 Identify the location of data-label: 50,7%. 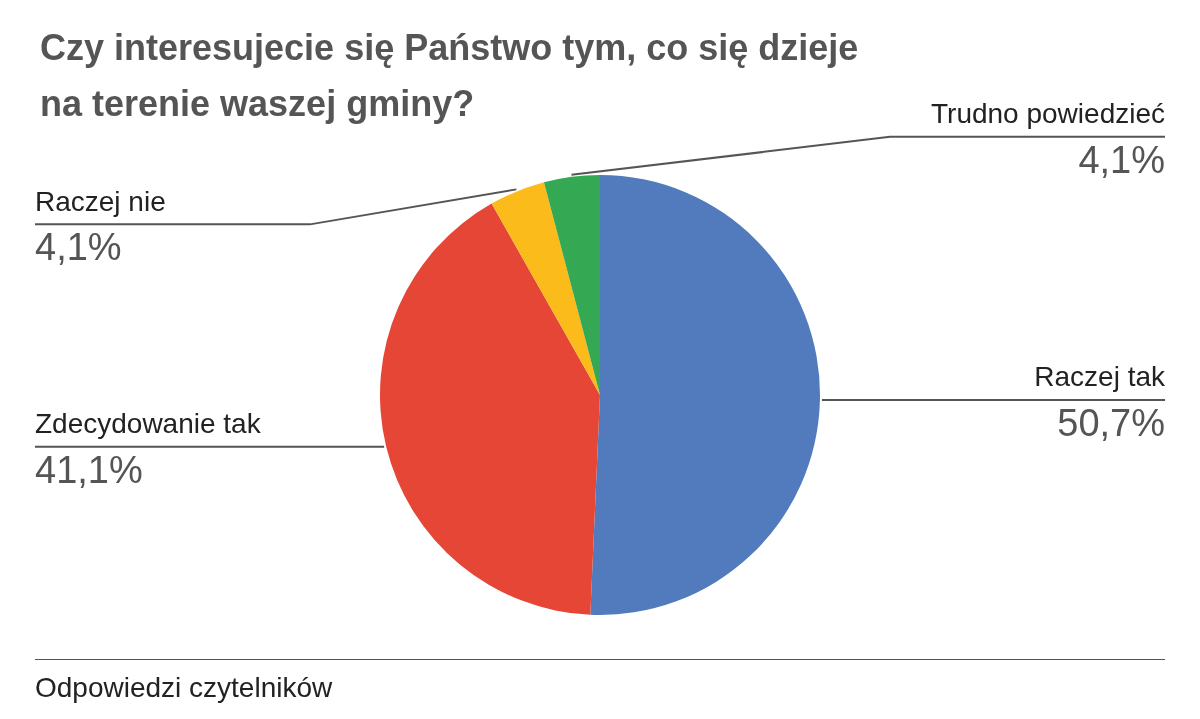
(1111, 422).